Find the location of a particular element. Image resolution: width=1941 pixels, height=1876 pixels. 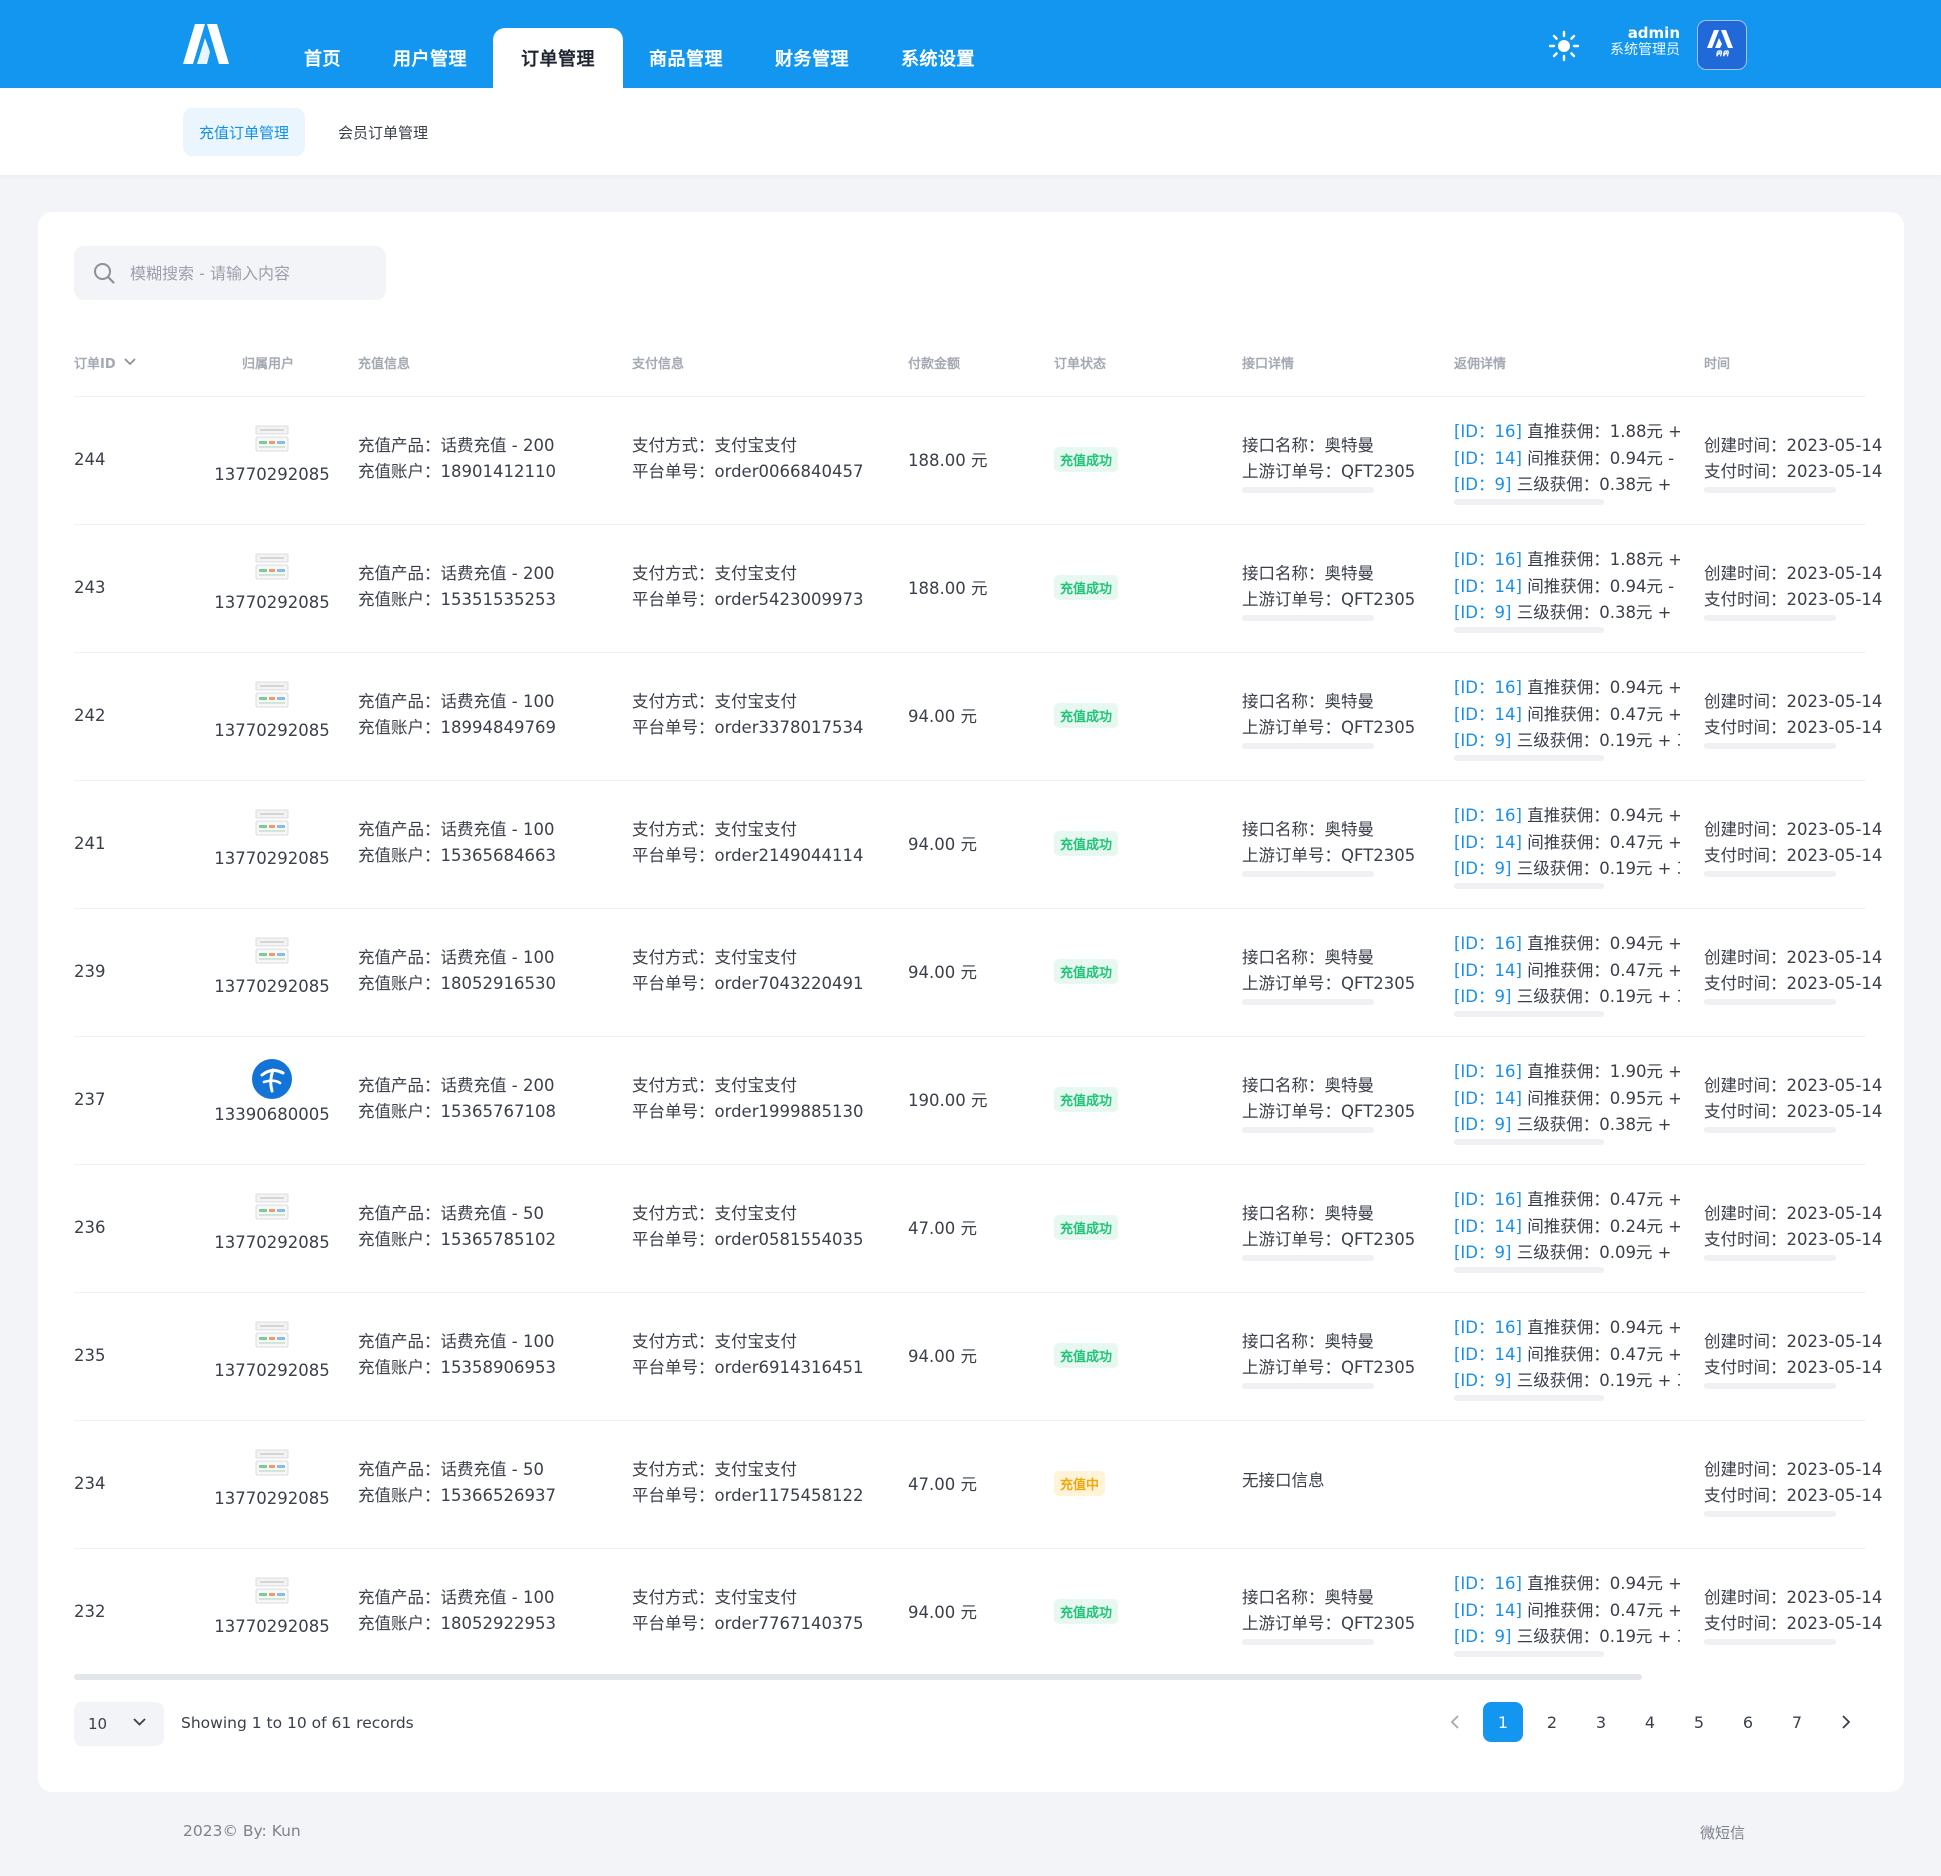

rebate-text: 三级获佣：0.19元 + 3 is located at coordinates (1595, 1380).